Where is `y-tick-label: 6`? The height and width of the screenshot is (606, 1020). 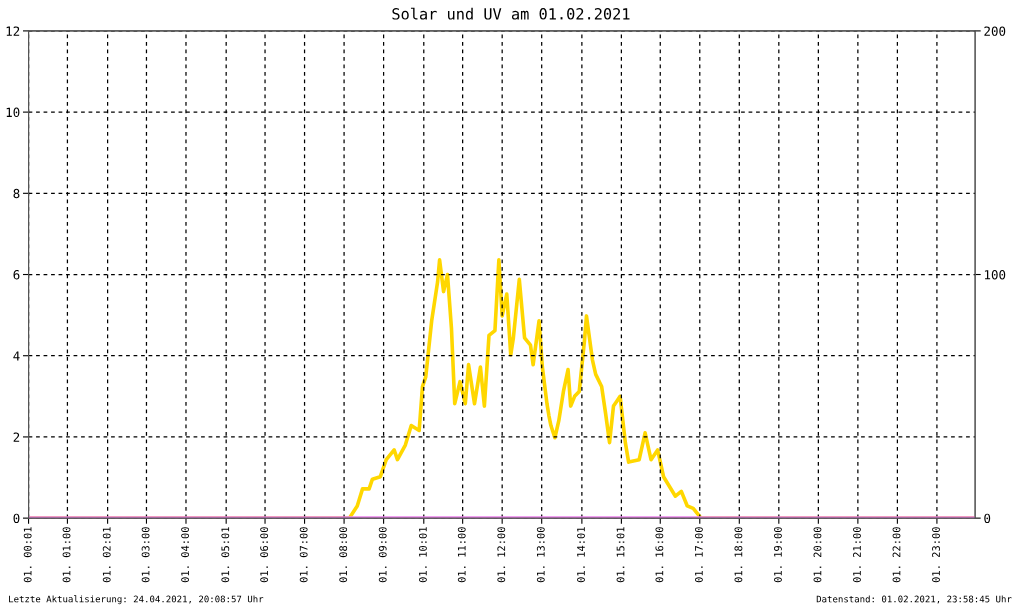 y-tick-label: 6 is located at coordinates (16, 275).